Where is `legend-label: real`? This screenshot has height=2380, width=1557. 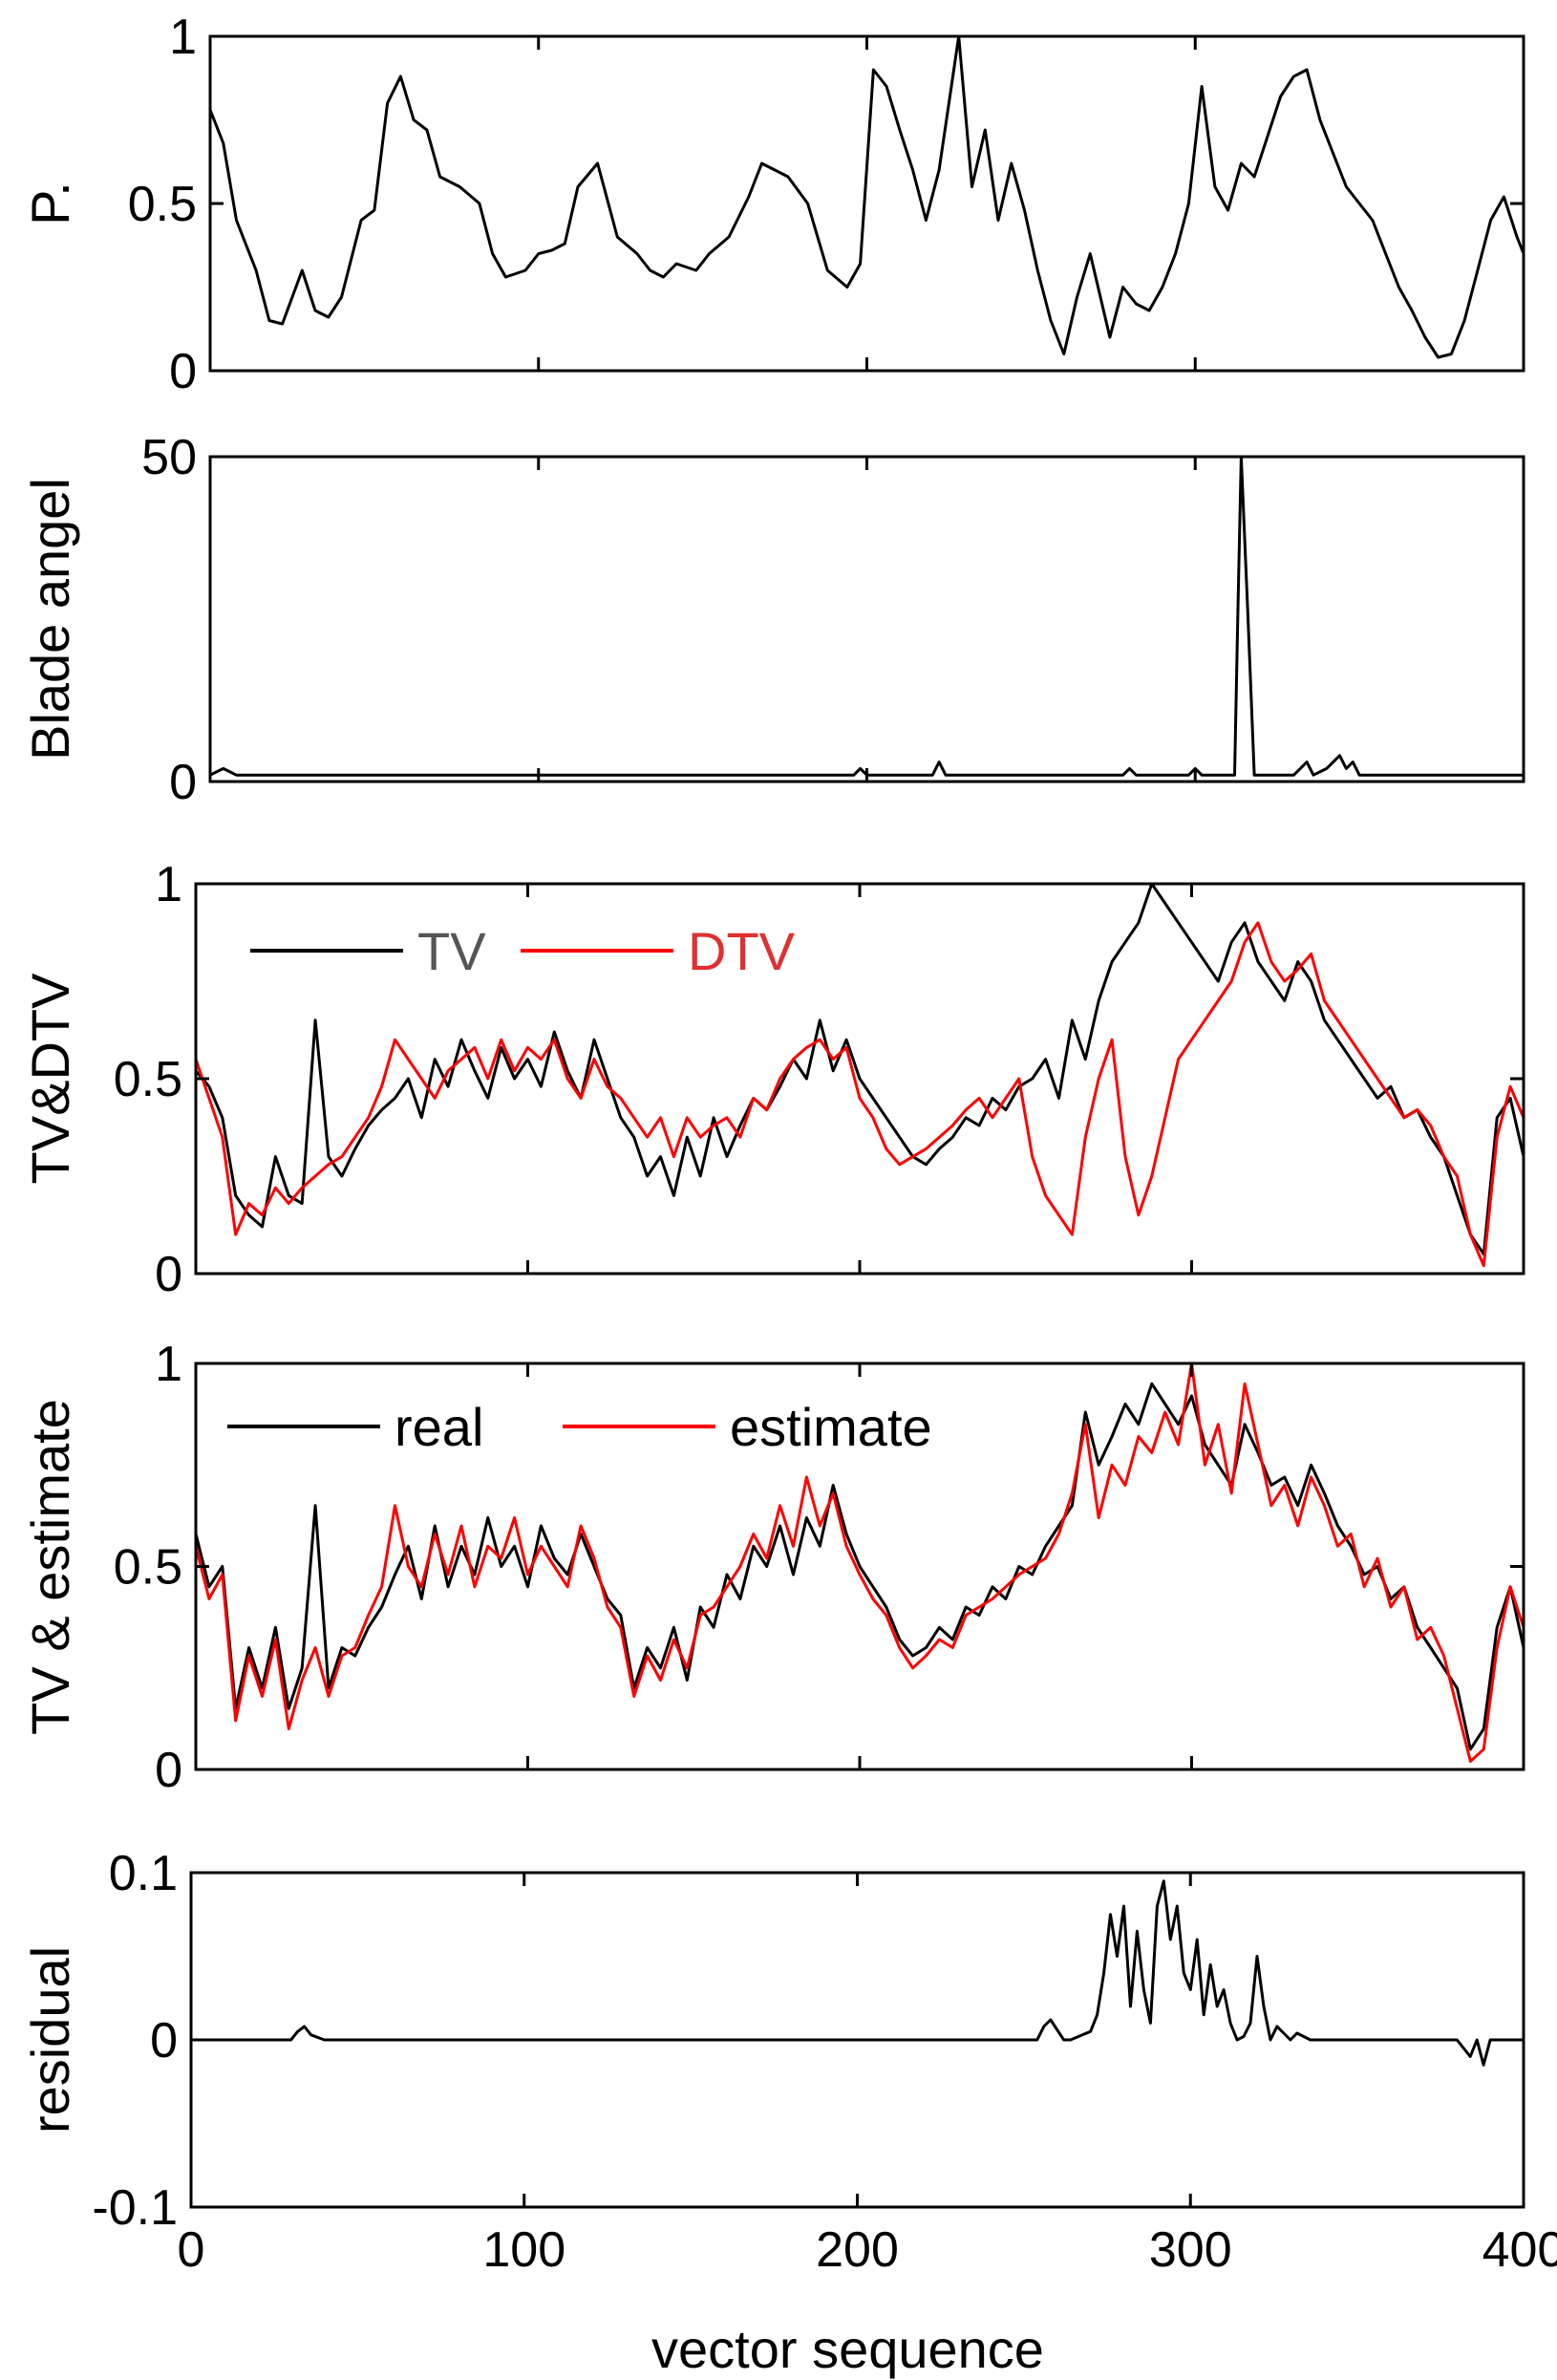
legend-label: real is located at coordinates (439, 1427).